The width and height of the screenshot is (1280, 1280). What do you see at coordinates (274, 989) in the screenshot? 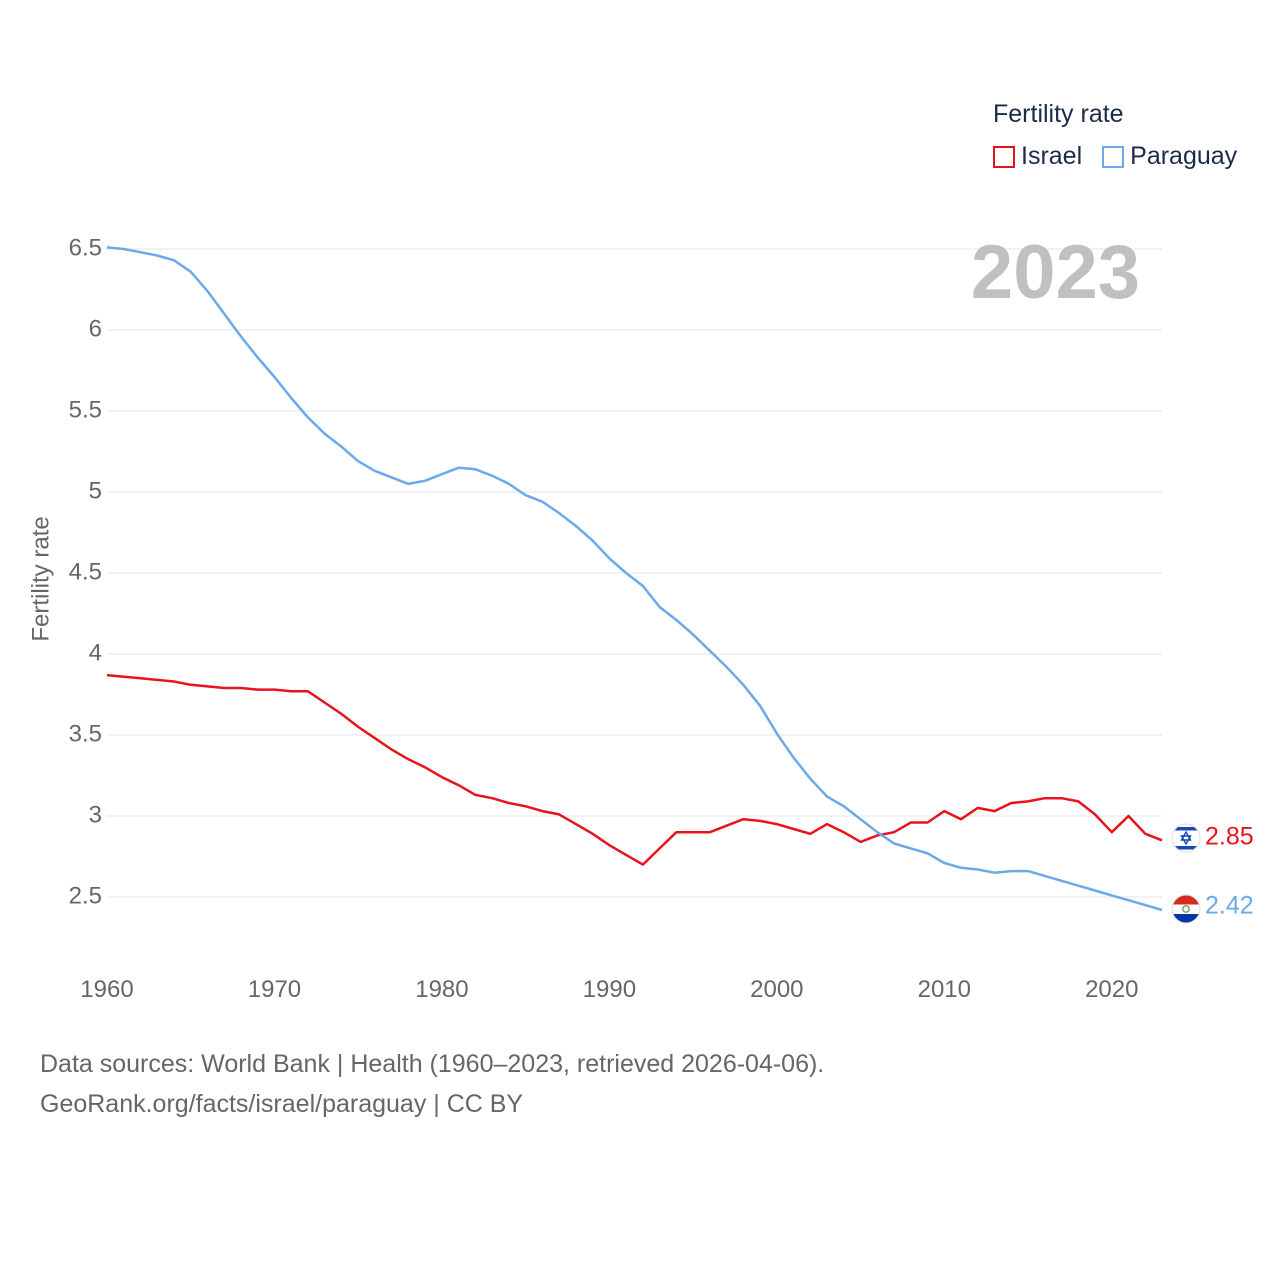
I see `x-tick-label: 1970` at bounding box center [274, 989].